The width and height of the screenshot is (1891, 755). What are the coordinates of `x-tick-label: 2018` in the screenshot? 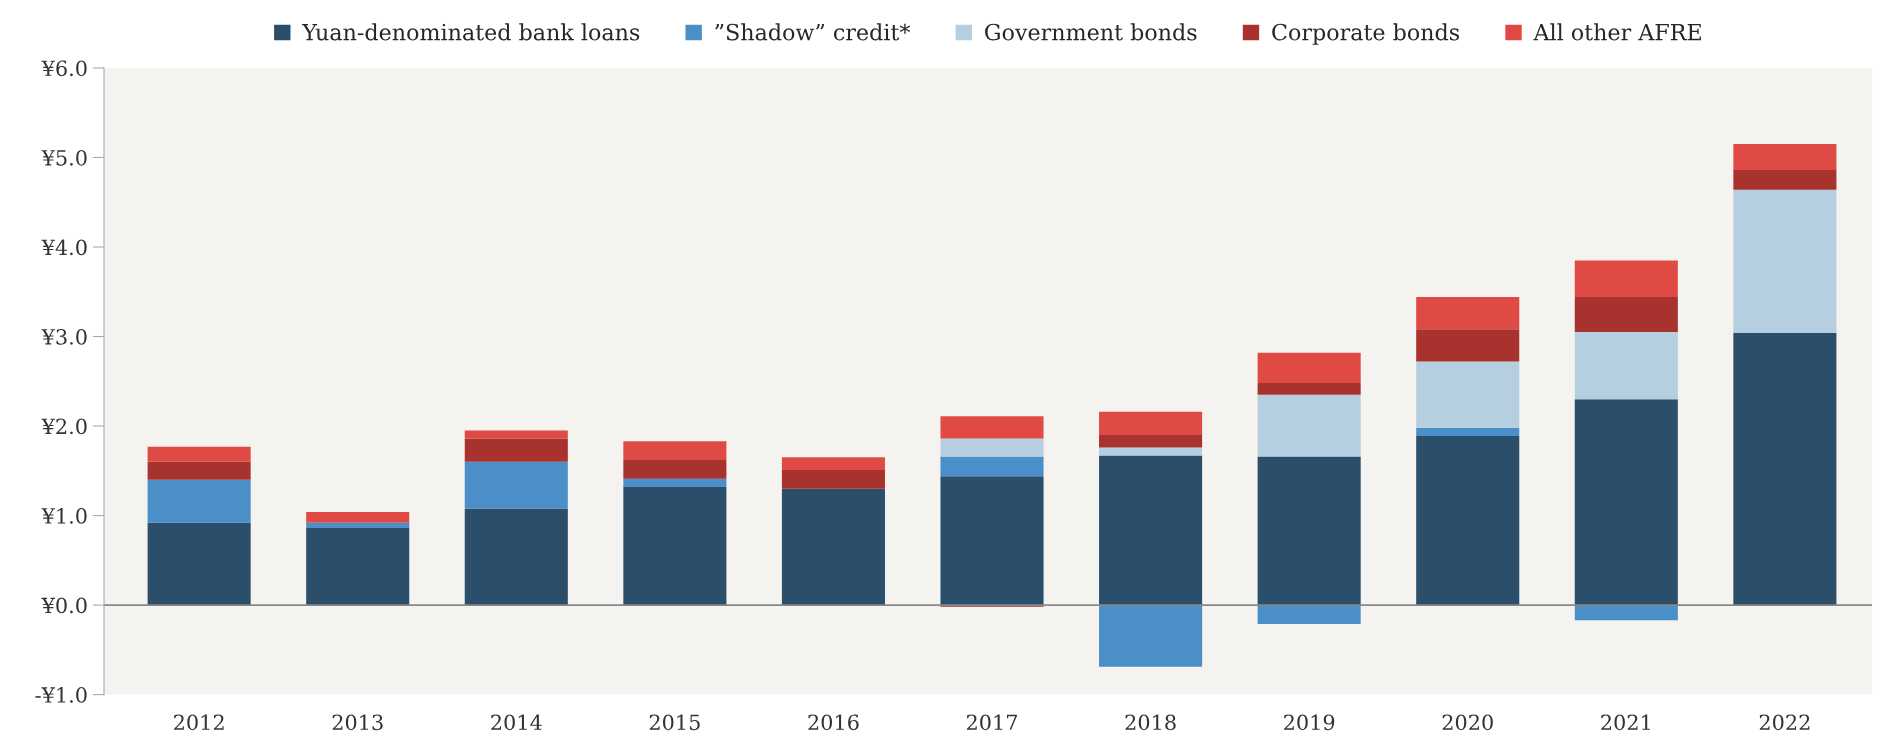 It's located at (1150, 722).